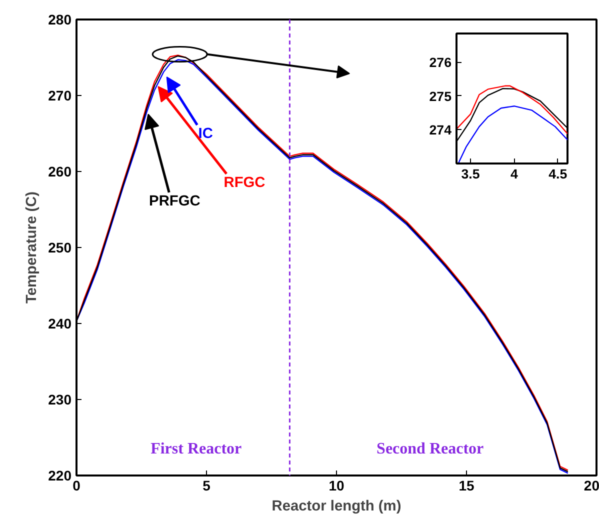  Describe the element at coordinates (430, 449) in the screenshot. I see `annotation: Second Reactor` at that location.